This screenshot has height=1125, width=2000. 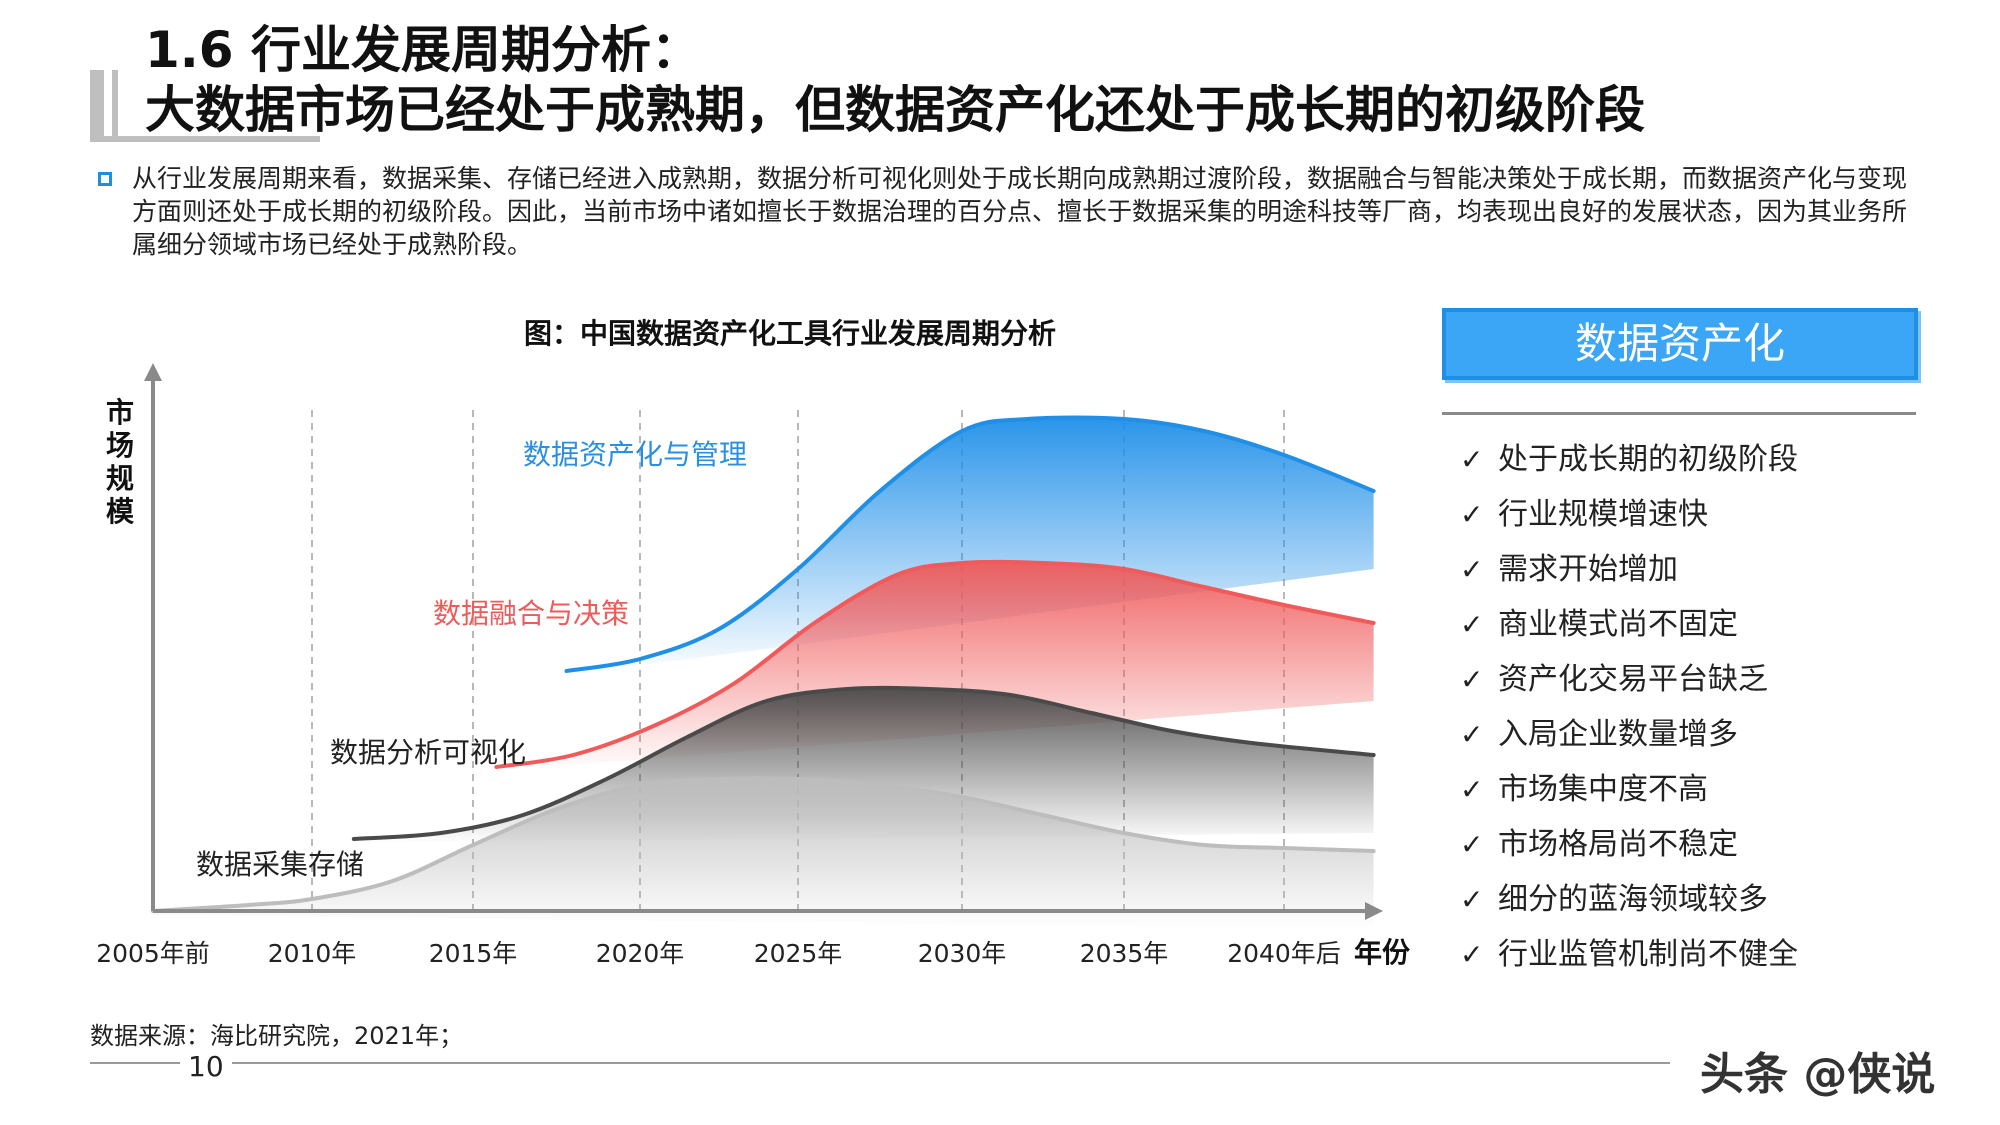 I want to click on feature-item: ✓ 资产化交易平台缺乏, so click(x=1629, y=679).